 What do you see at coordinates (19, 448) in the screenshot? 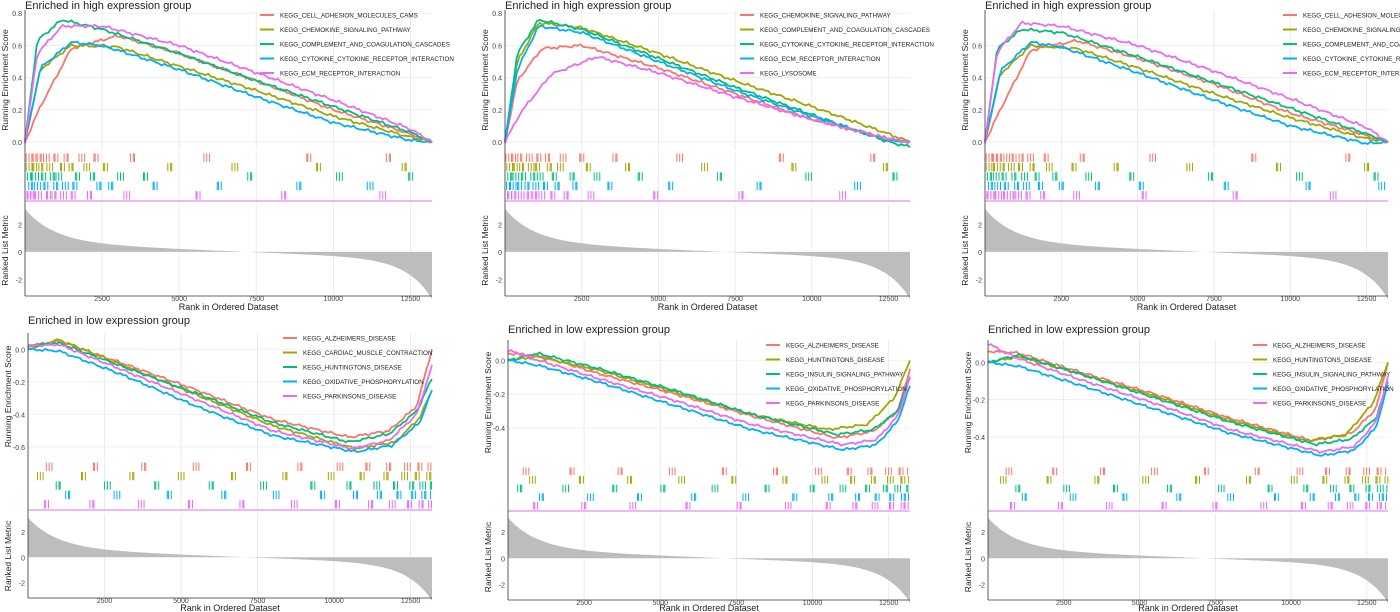
I see `es-ytick-label: -0.6` at bounding box center [19, 448].